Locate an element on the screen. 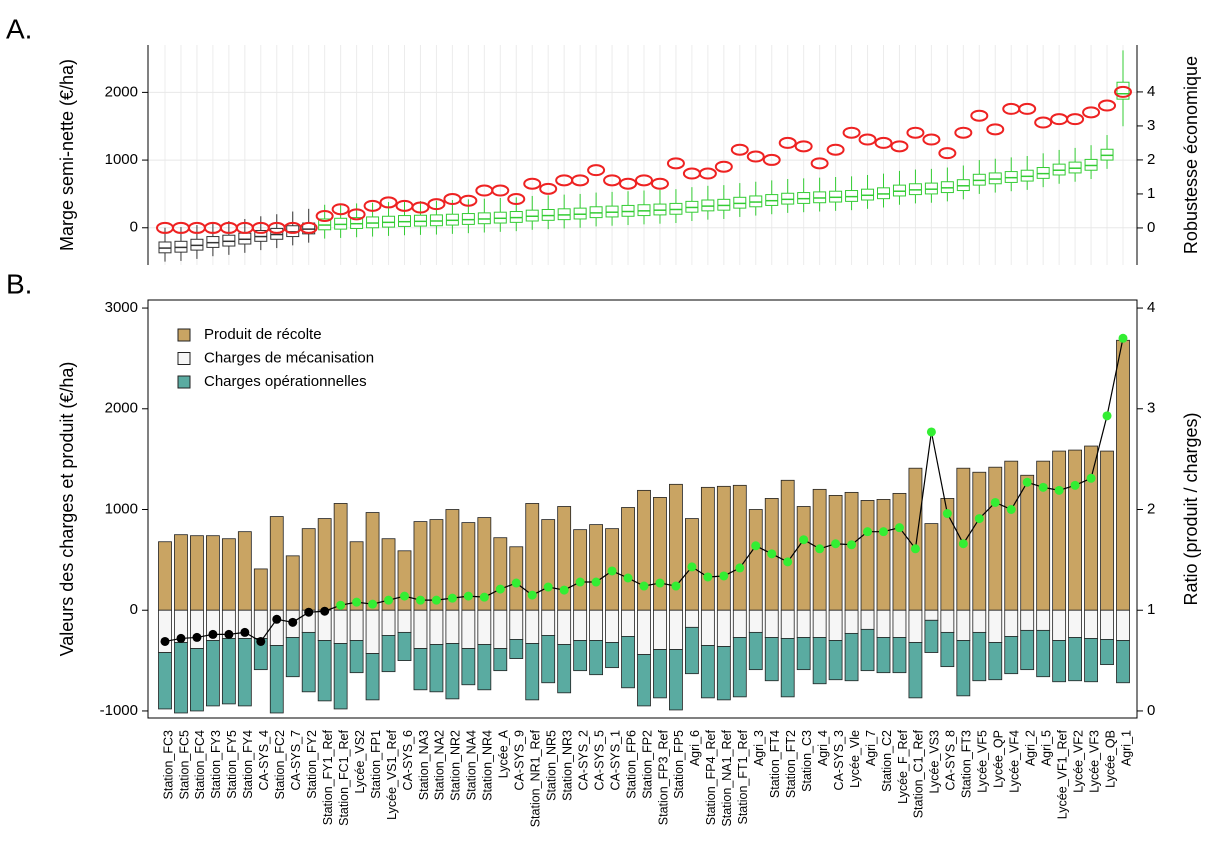  x-tick-label: Station_FP3_Ref is located at coordinates (663, 777).